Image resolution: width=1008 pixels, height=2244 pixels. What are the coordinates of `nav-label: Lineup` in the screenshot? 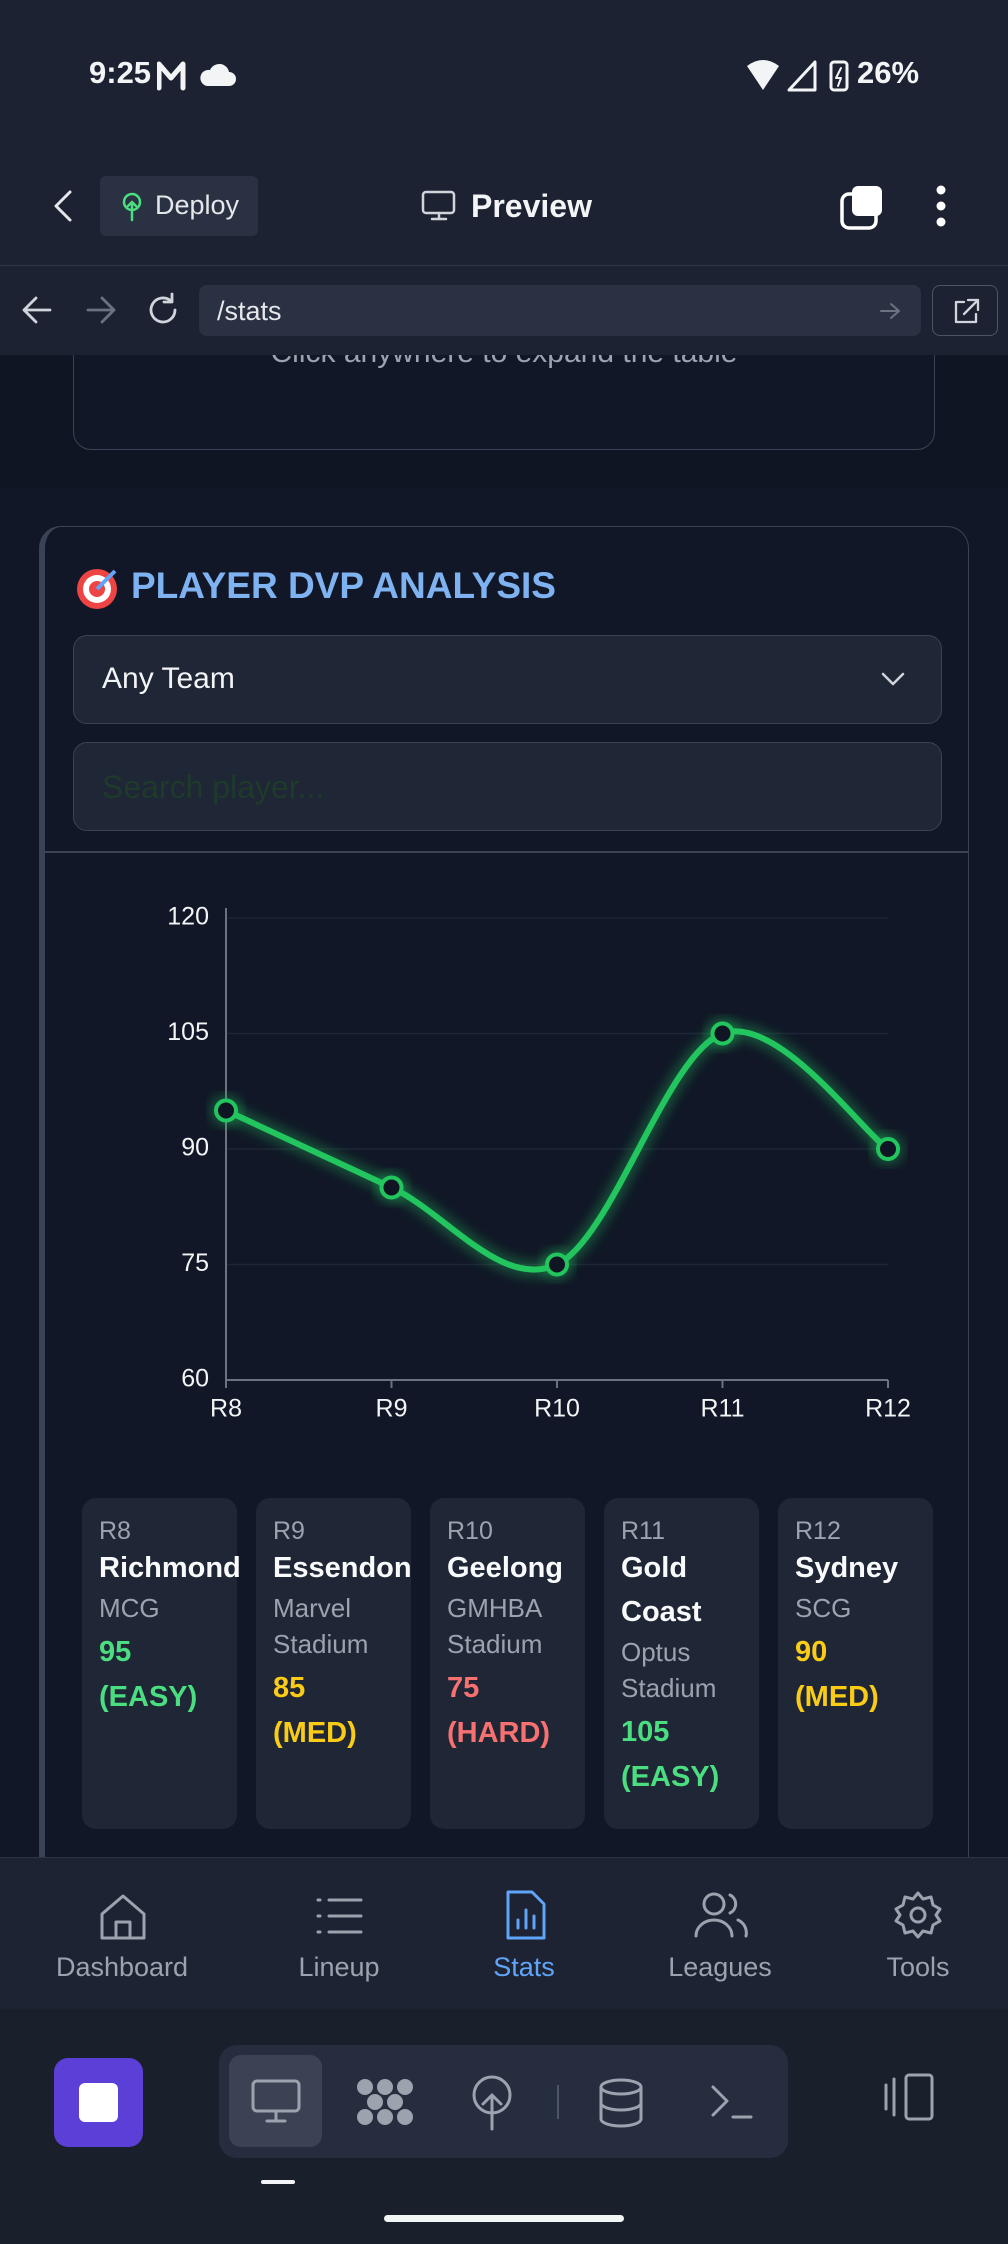 It's located at (339, 1967).